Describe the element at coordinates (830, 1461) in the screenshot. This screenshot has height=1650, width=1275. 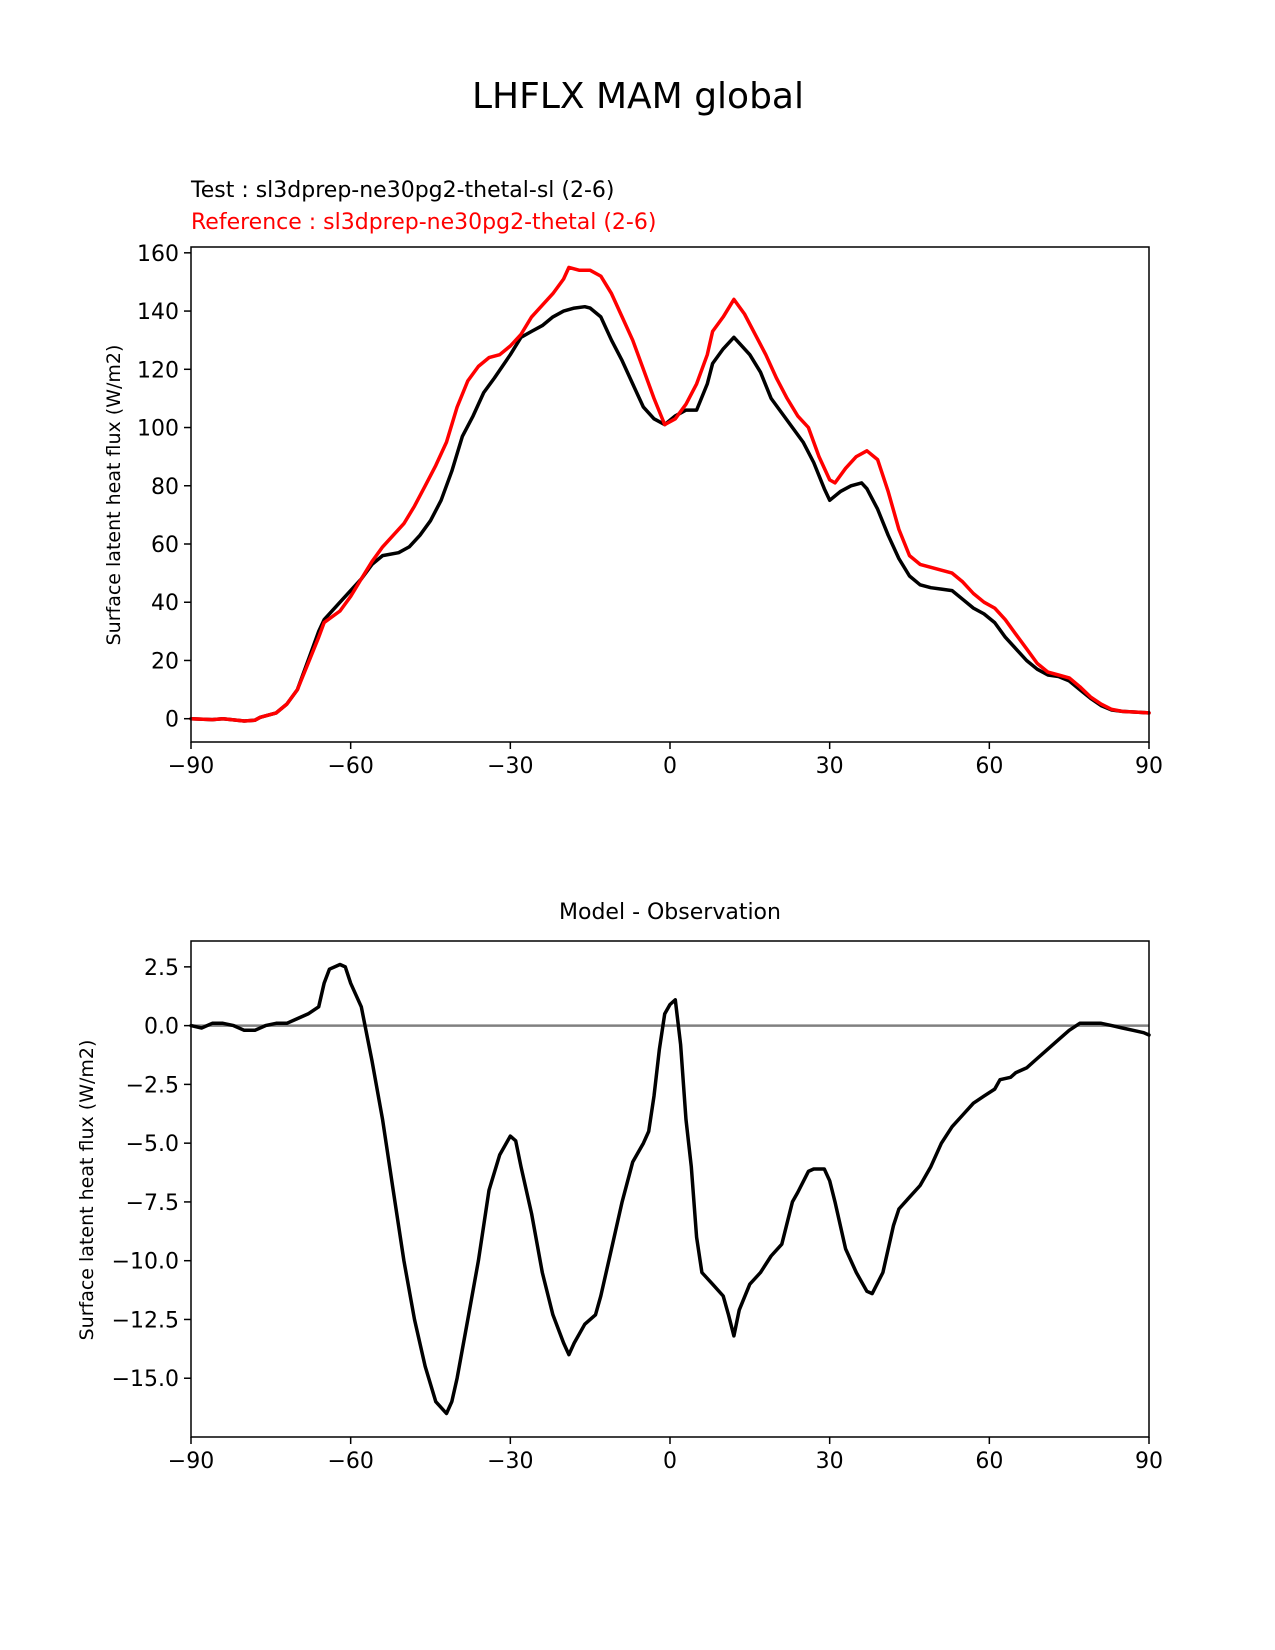
I see `bottom-xtick-label: 30` at that location.